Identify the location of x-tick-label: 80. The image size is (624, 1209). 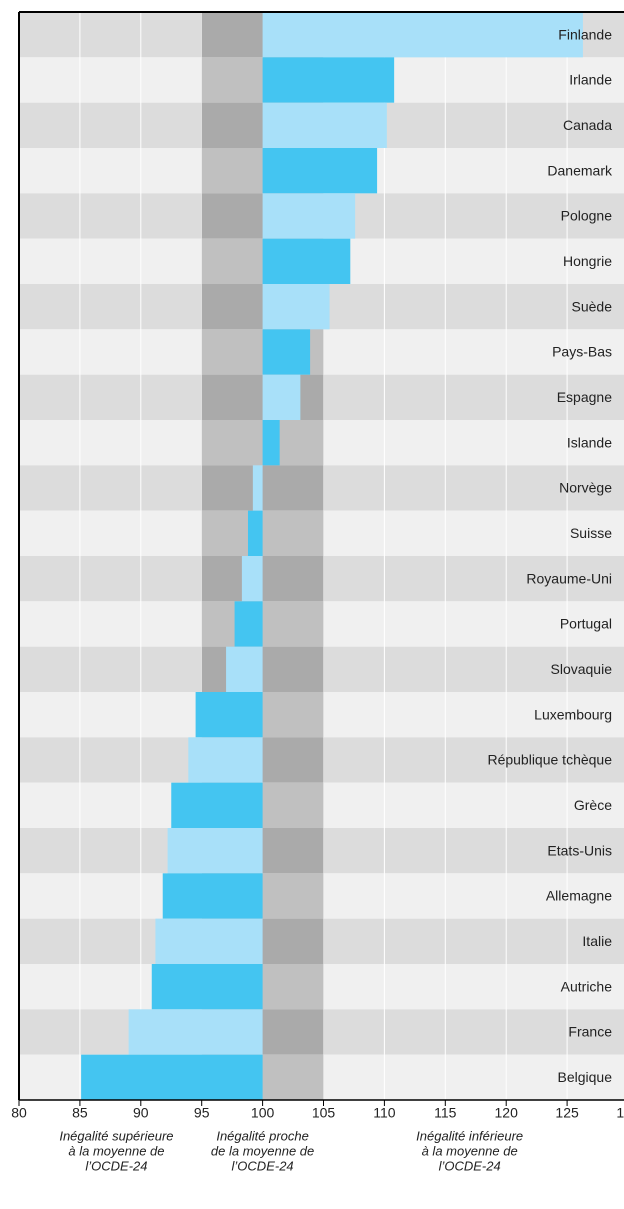
(19, 1113).